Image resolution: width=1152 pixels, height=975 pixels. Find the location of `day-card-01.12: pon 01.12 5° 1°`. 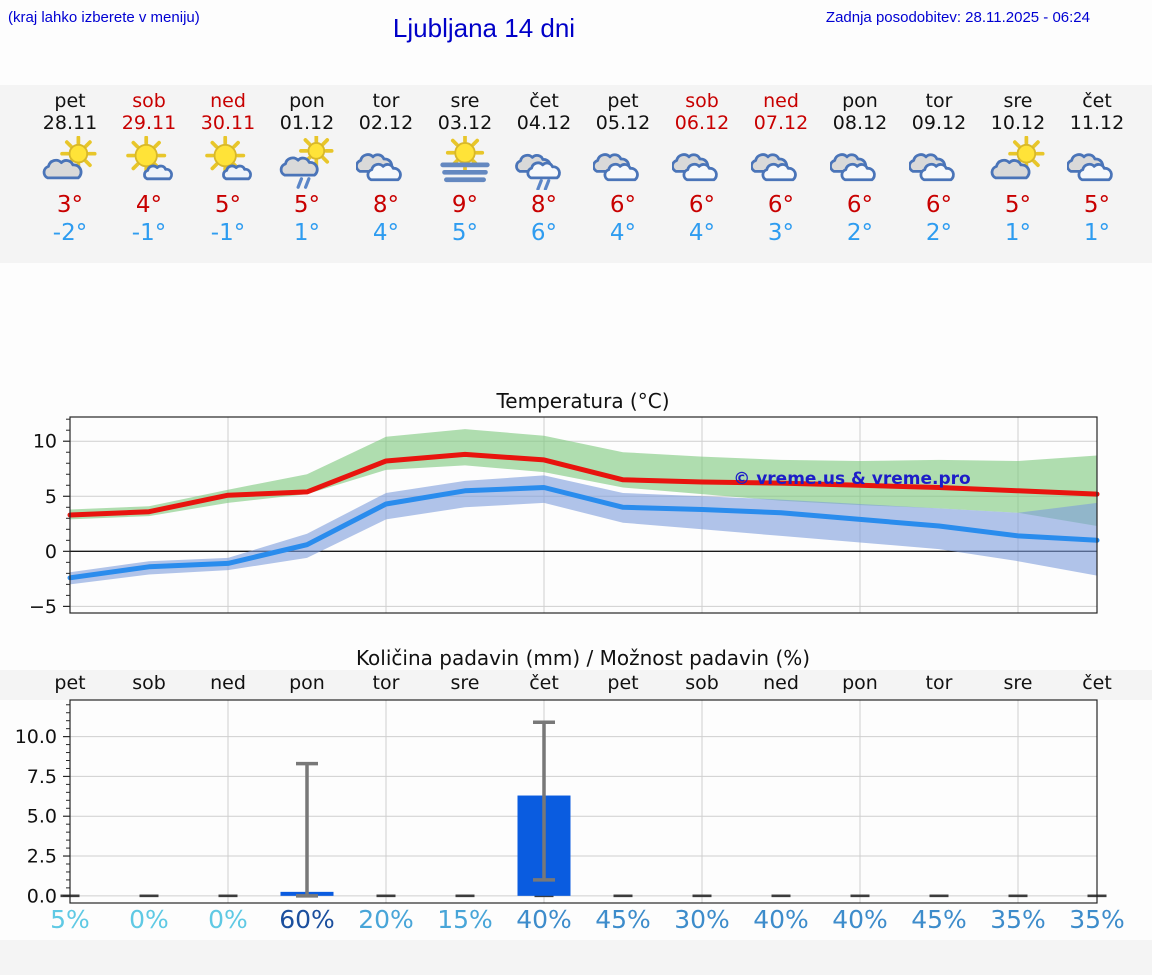

day-card-01.12: pon 01.12 5° 1° is located at coordinates (307, 174).